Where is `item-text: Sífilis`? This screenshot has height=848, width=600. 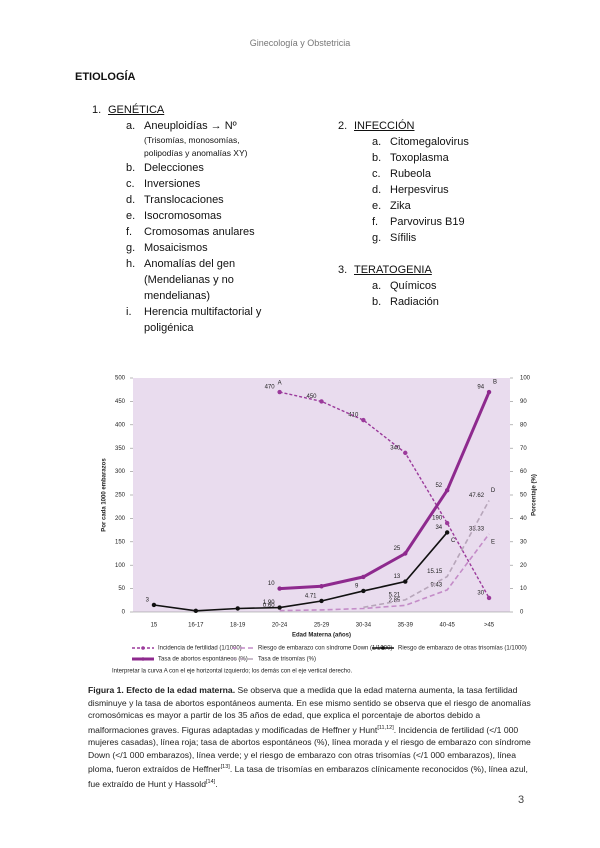 item-text: Sífilis is located at coordinates (457, 238).